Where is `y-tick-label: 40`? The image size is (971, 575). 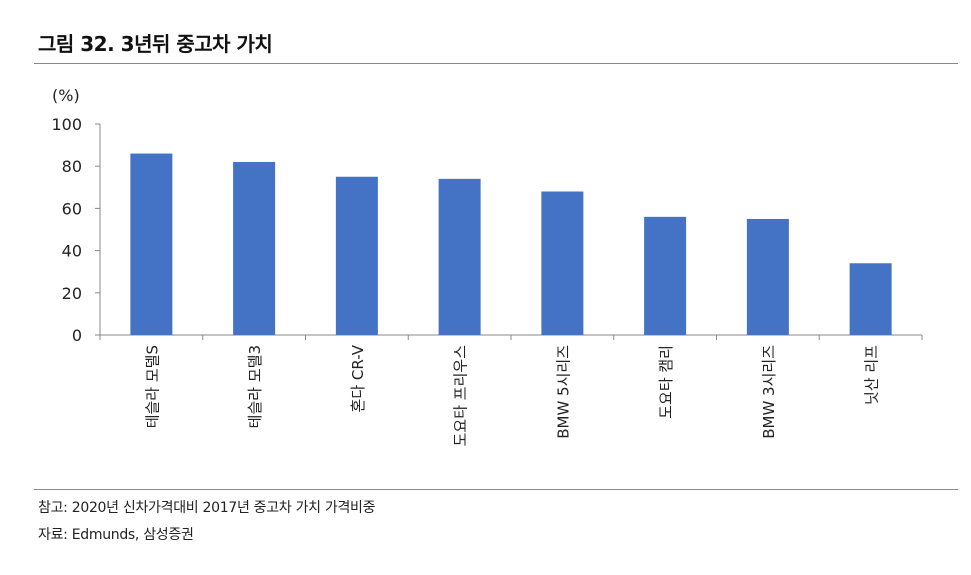 y-tick-label: 40 is located at coordinates (72, 251).